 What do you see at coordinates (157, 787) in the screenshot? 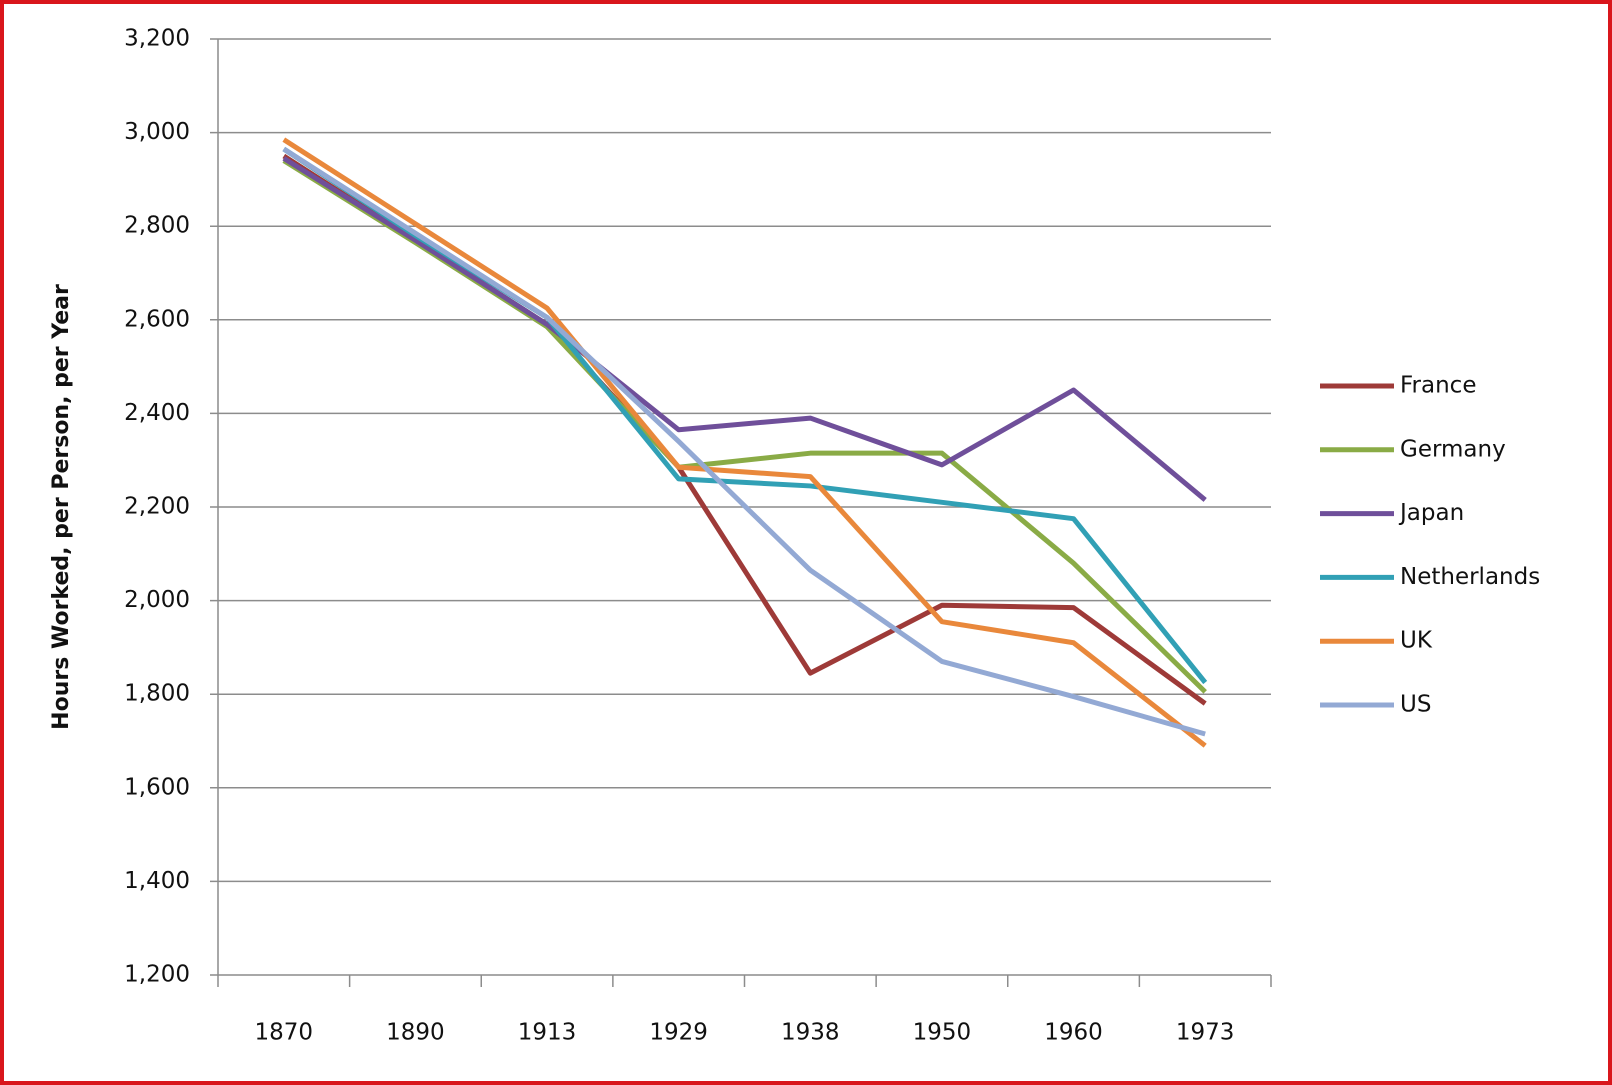
I see `y-tick-label: 1,600` at bounding box center [157, 787].